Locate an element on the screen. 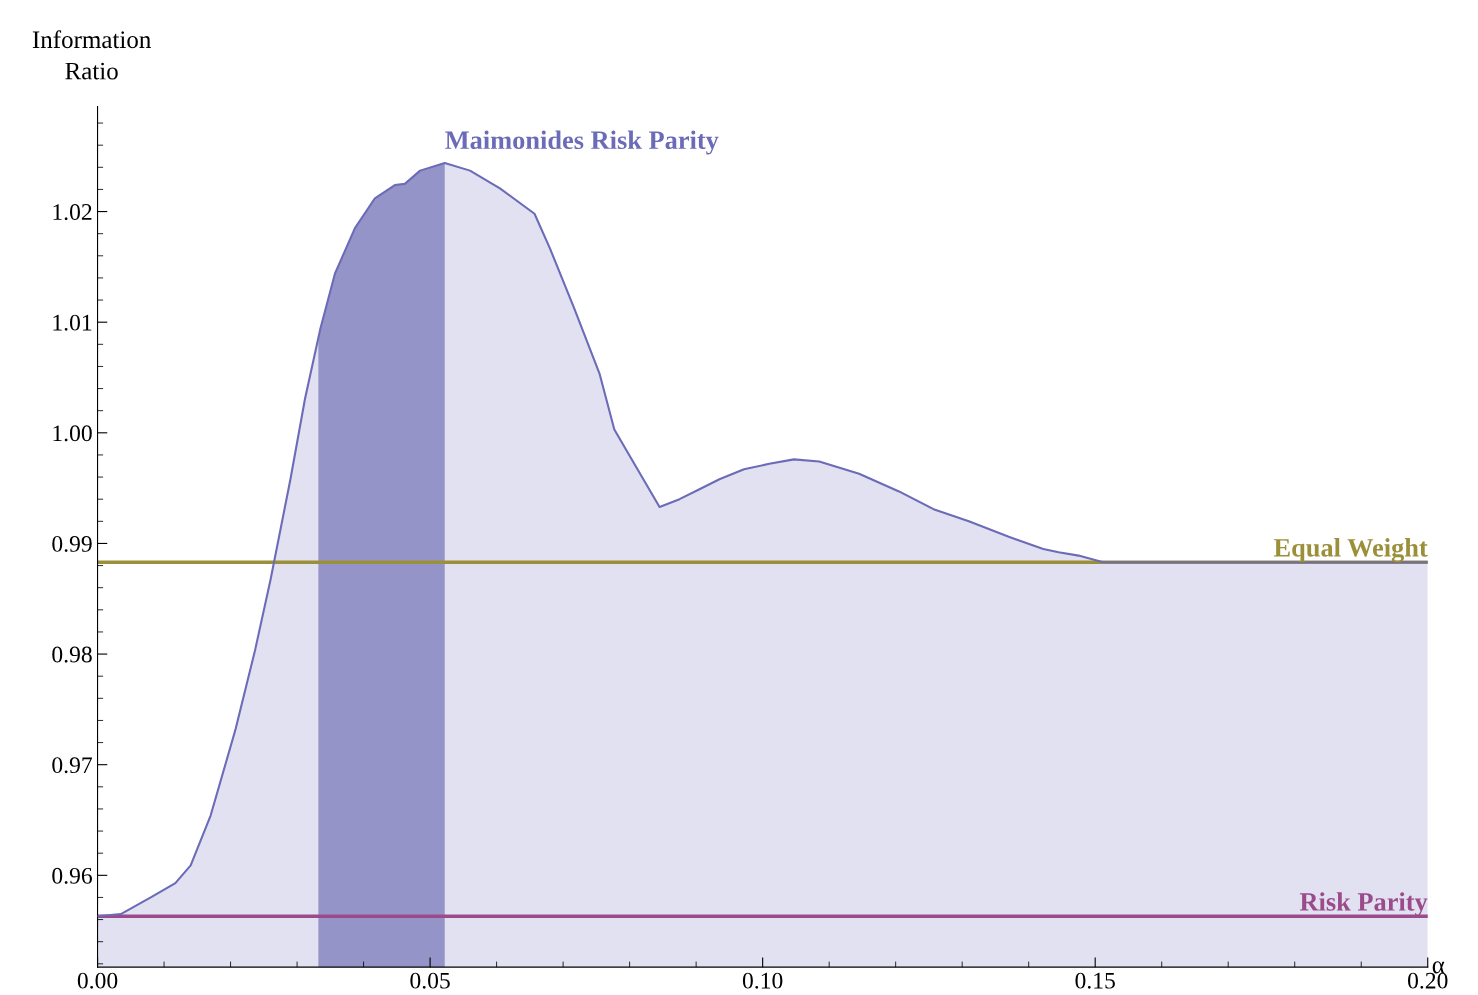 Image resolution: width=1478 pixels, height=995 pixels. y-tick-label: 1.01 is located at coordinates (72, 322).